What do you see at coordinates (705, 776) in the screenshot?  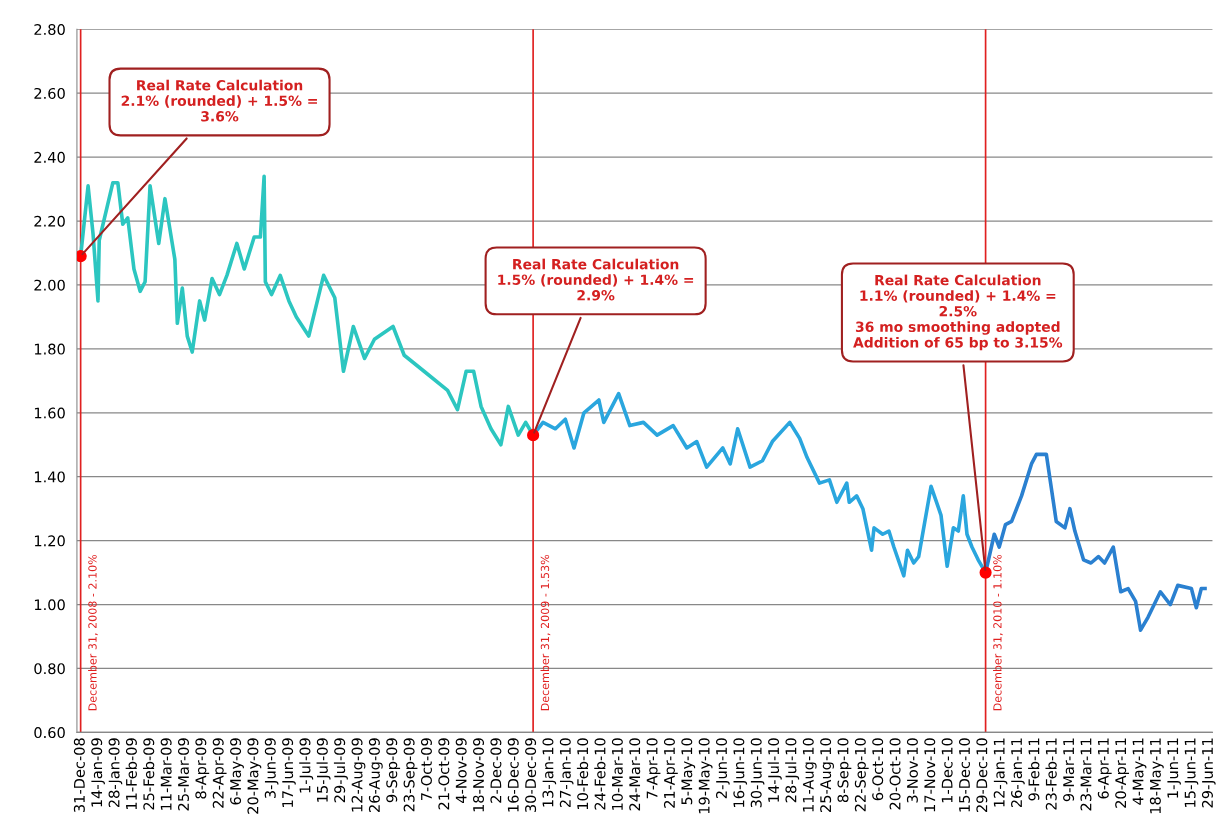 I see `x-tick-label: 19-May-10` at bounding box center [705, 776].